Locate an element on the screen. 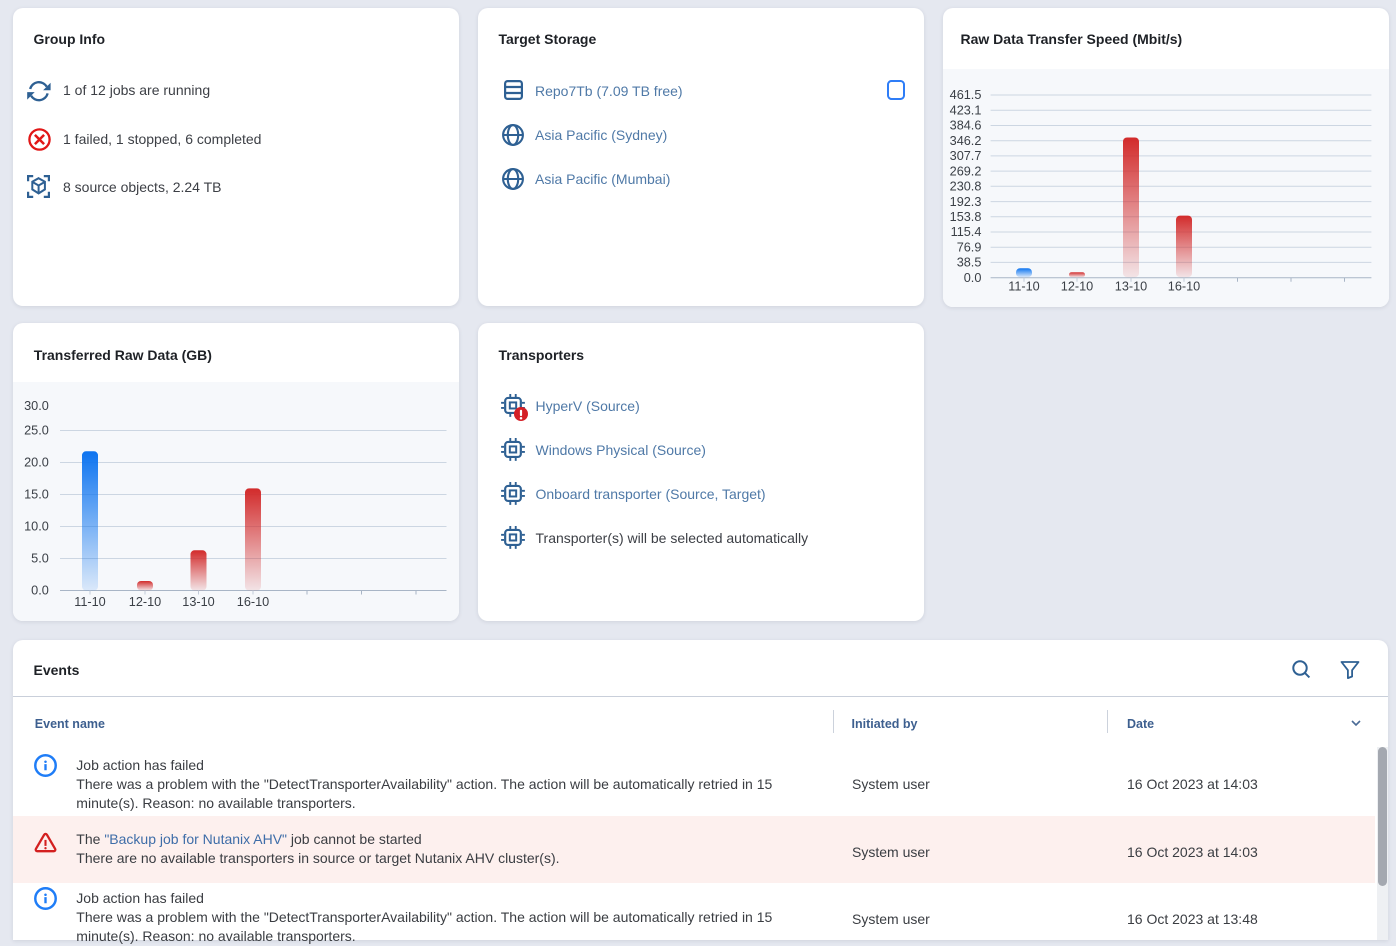 This screenshot has width=1396, height=946. svg-text: 10.0 is located at coordinates (36, 527).